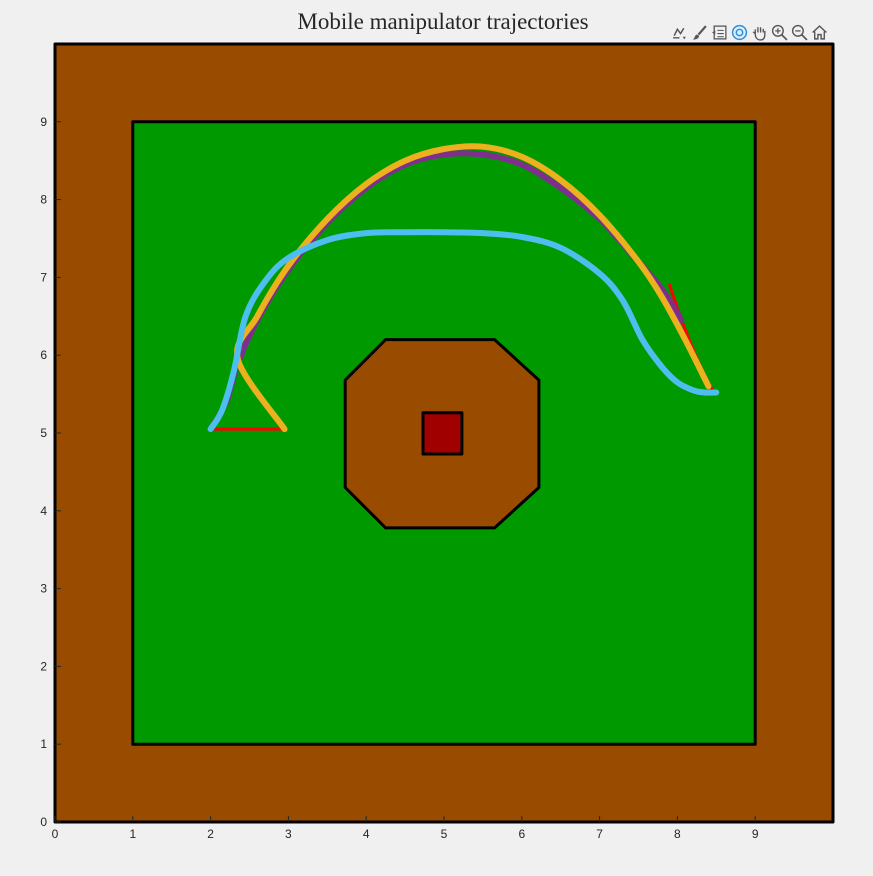  Describe the element at coordinates (521, 834) in the screenshot. I see `x-tick-label: 6` at that location.